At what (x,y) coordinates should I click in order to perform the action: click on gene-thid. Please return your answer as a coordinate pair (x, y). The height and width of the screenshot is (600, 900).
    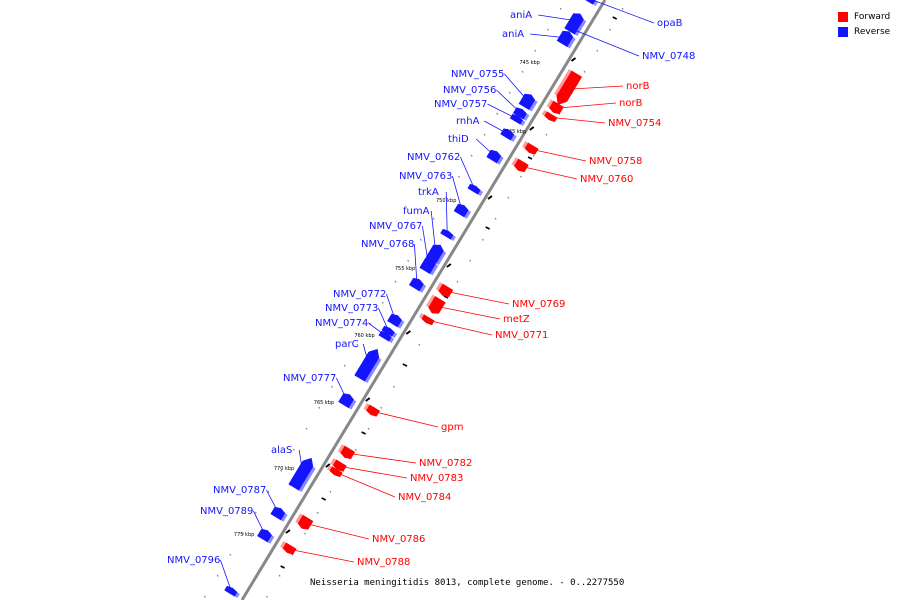
    Looking at the image, I should click on (495, 157).